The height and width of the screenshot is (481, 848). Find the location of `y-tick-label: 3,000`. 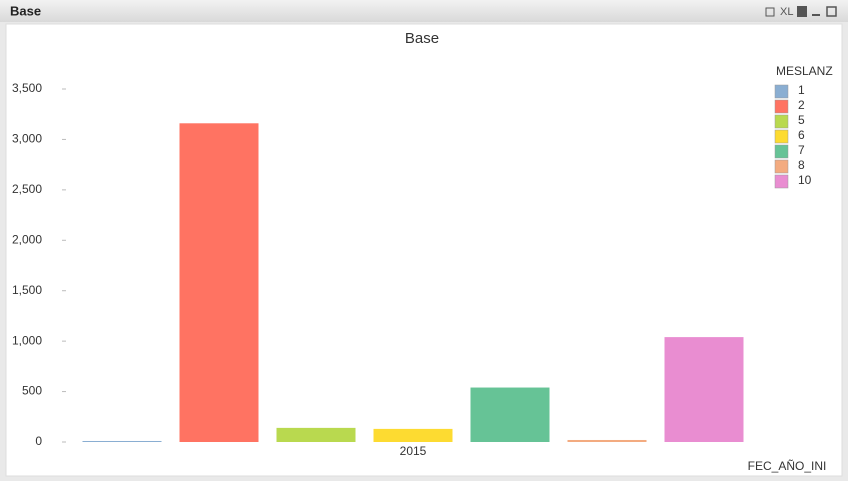

y-tick-label: 3,000 is located at coordinates (27, 139).